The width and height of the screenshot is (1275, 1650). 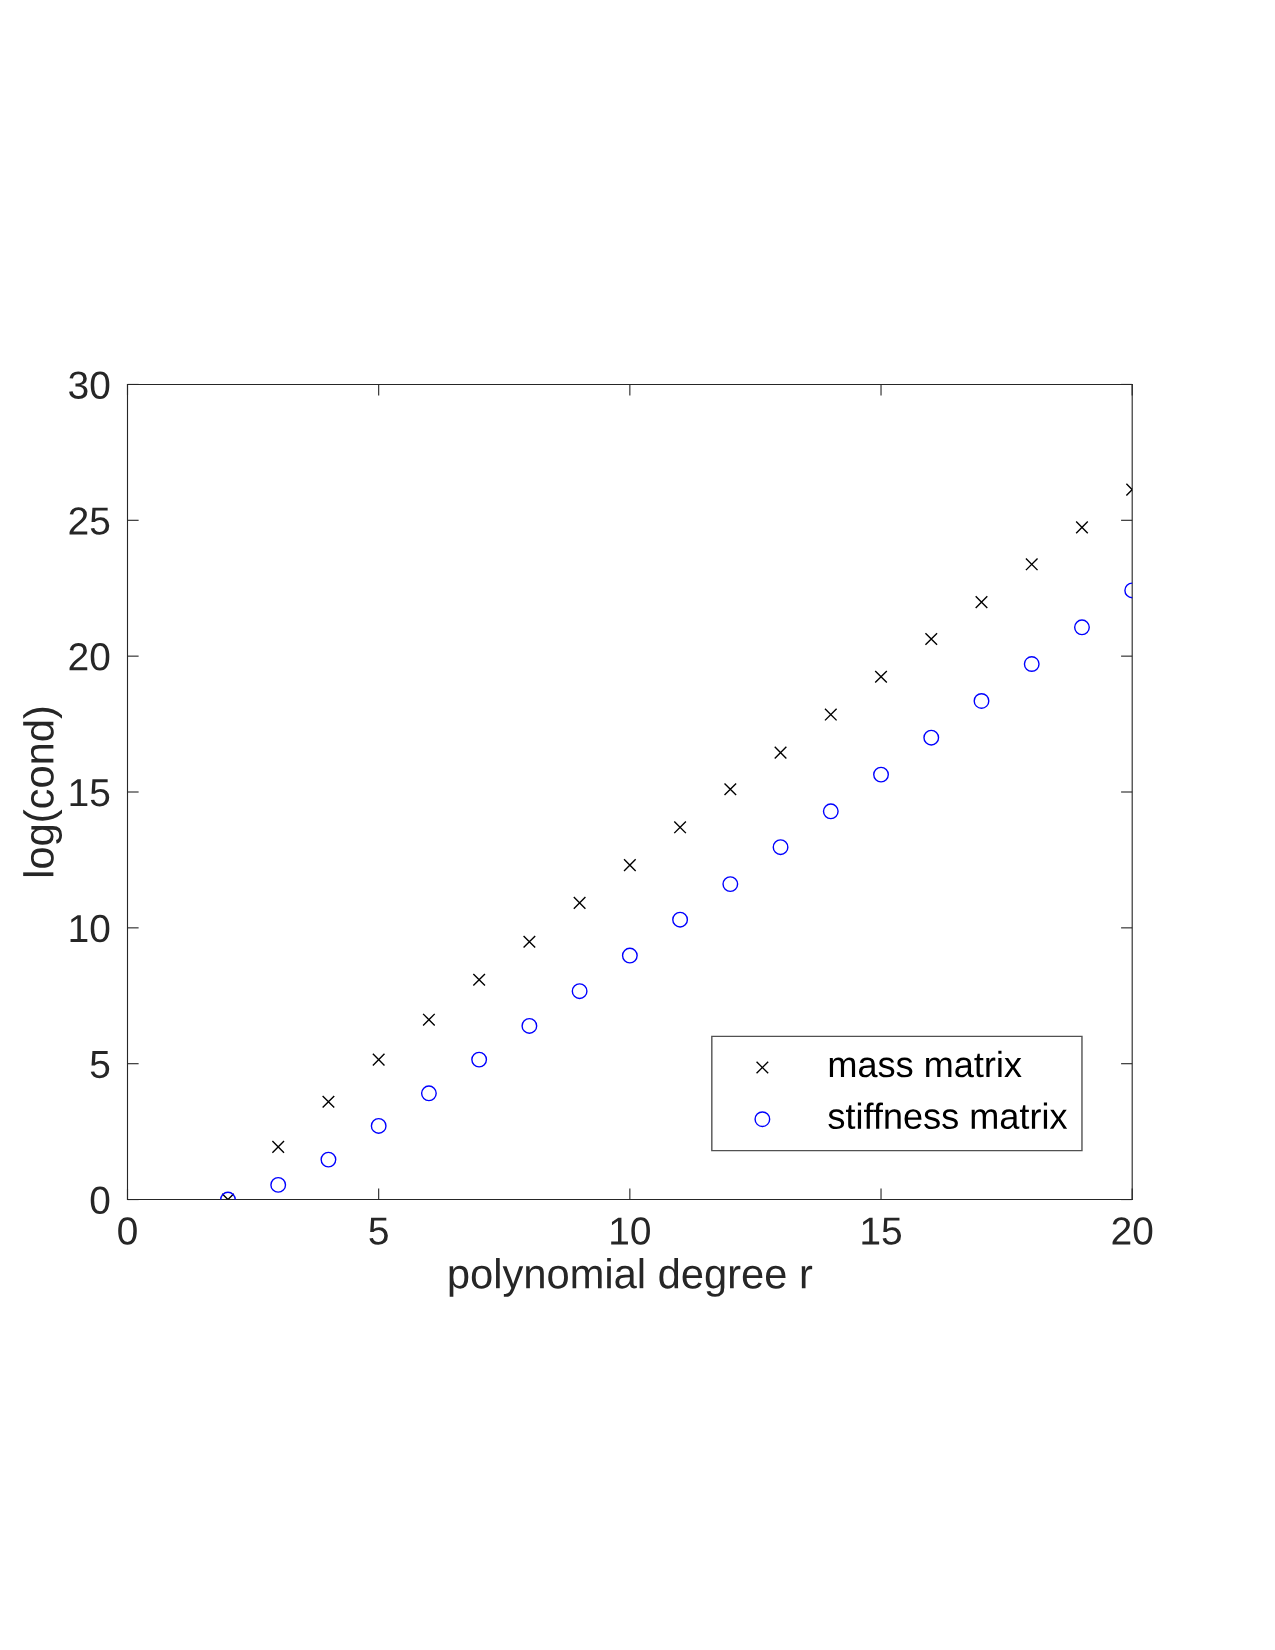 What do you see at coordinates (882, 1231) in the screenshot?
I see `x-tick-label: 15` at bounding box center [882, 1231].